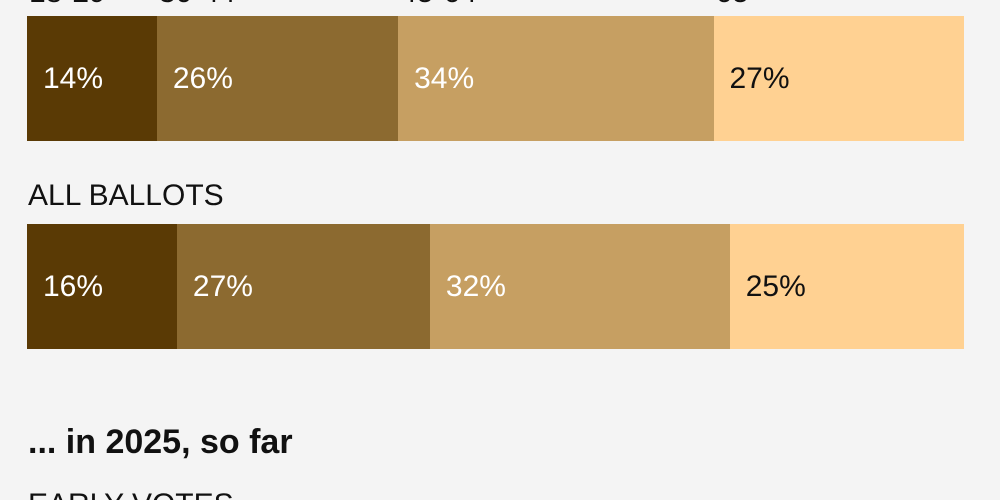  Describe the element at coordinates (444, 78) in the screenshot. I see `bar-value-label: 34%` at that location.